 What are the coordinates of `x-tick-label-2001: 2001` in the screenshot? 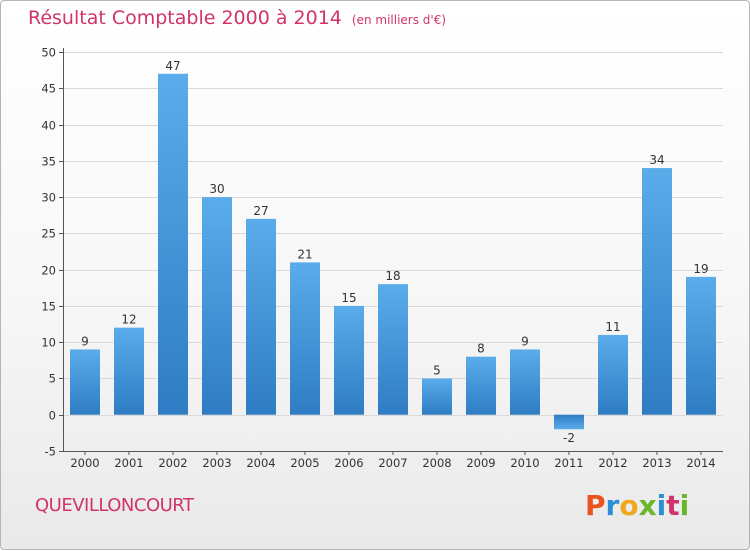 It's located at (128, 463).